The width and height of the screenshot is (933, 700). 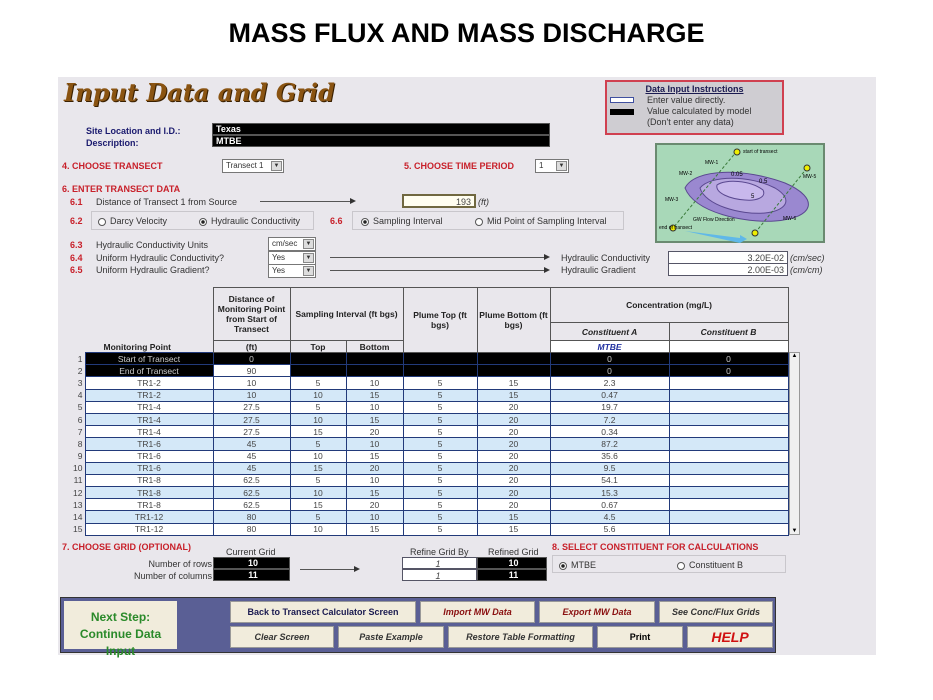 I want to click on refine-cols-input: 1, so click(x=439, y=575).